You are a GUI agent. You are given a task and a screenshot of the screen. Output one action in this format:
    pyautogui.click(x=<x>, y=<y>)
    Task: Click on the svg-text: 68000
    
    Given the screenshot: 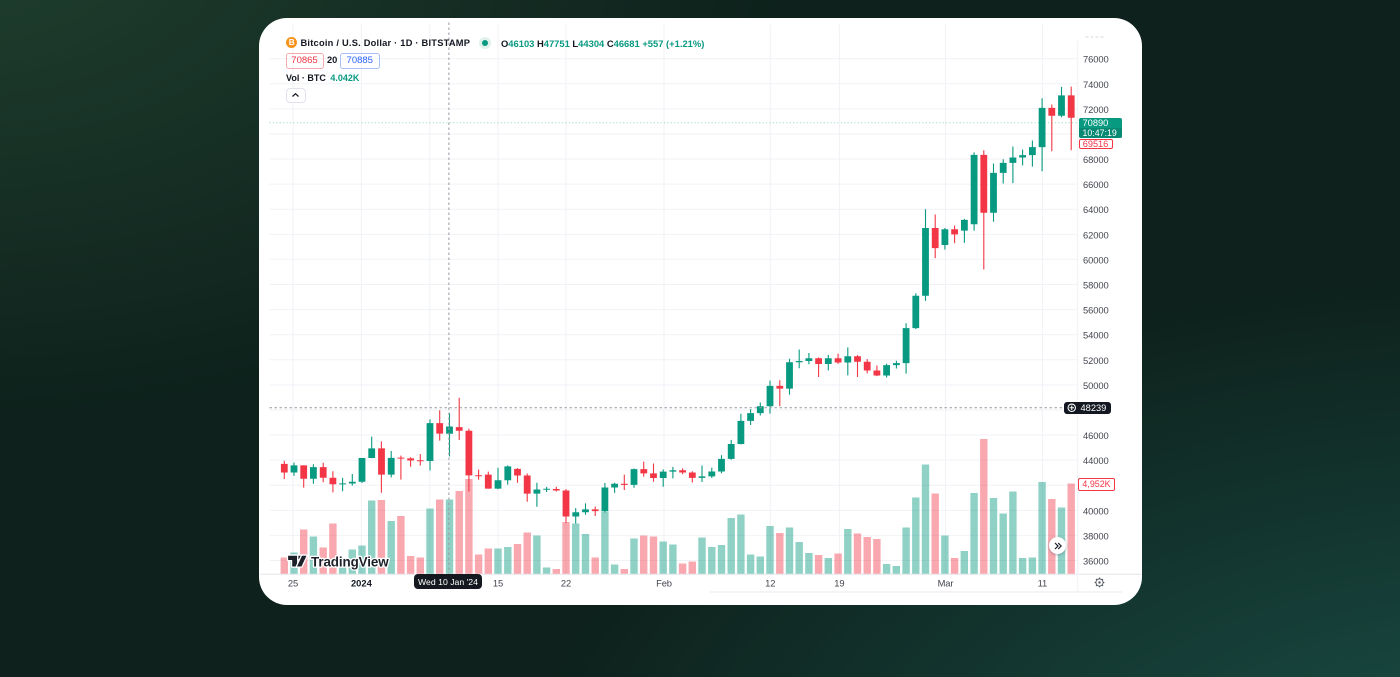 What is the action you would take?
    pyautogui.click(x=1096, y=159)
    